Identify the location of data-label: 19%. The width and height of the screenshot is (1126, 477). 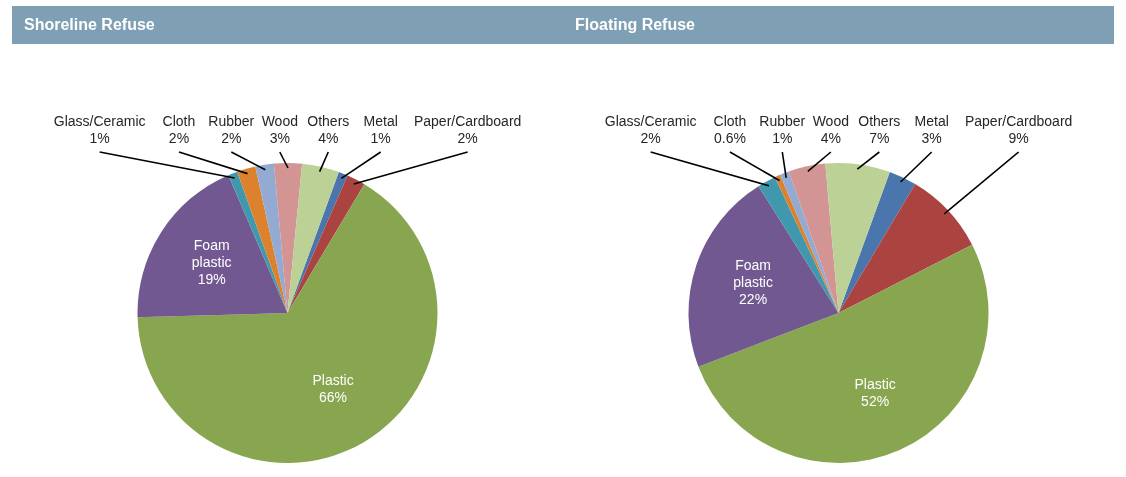
(211, 279).